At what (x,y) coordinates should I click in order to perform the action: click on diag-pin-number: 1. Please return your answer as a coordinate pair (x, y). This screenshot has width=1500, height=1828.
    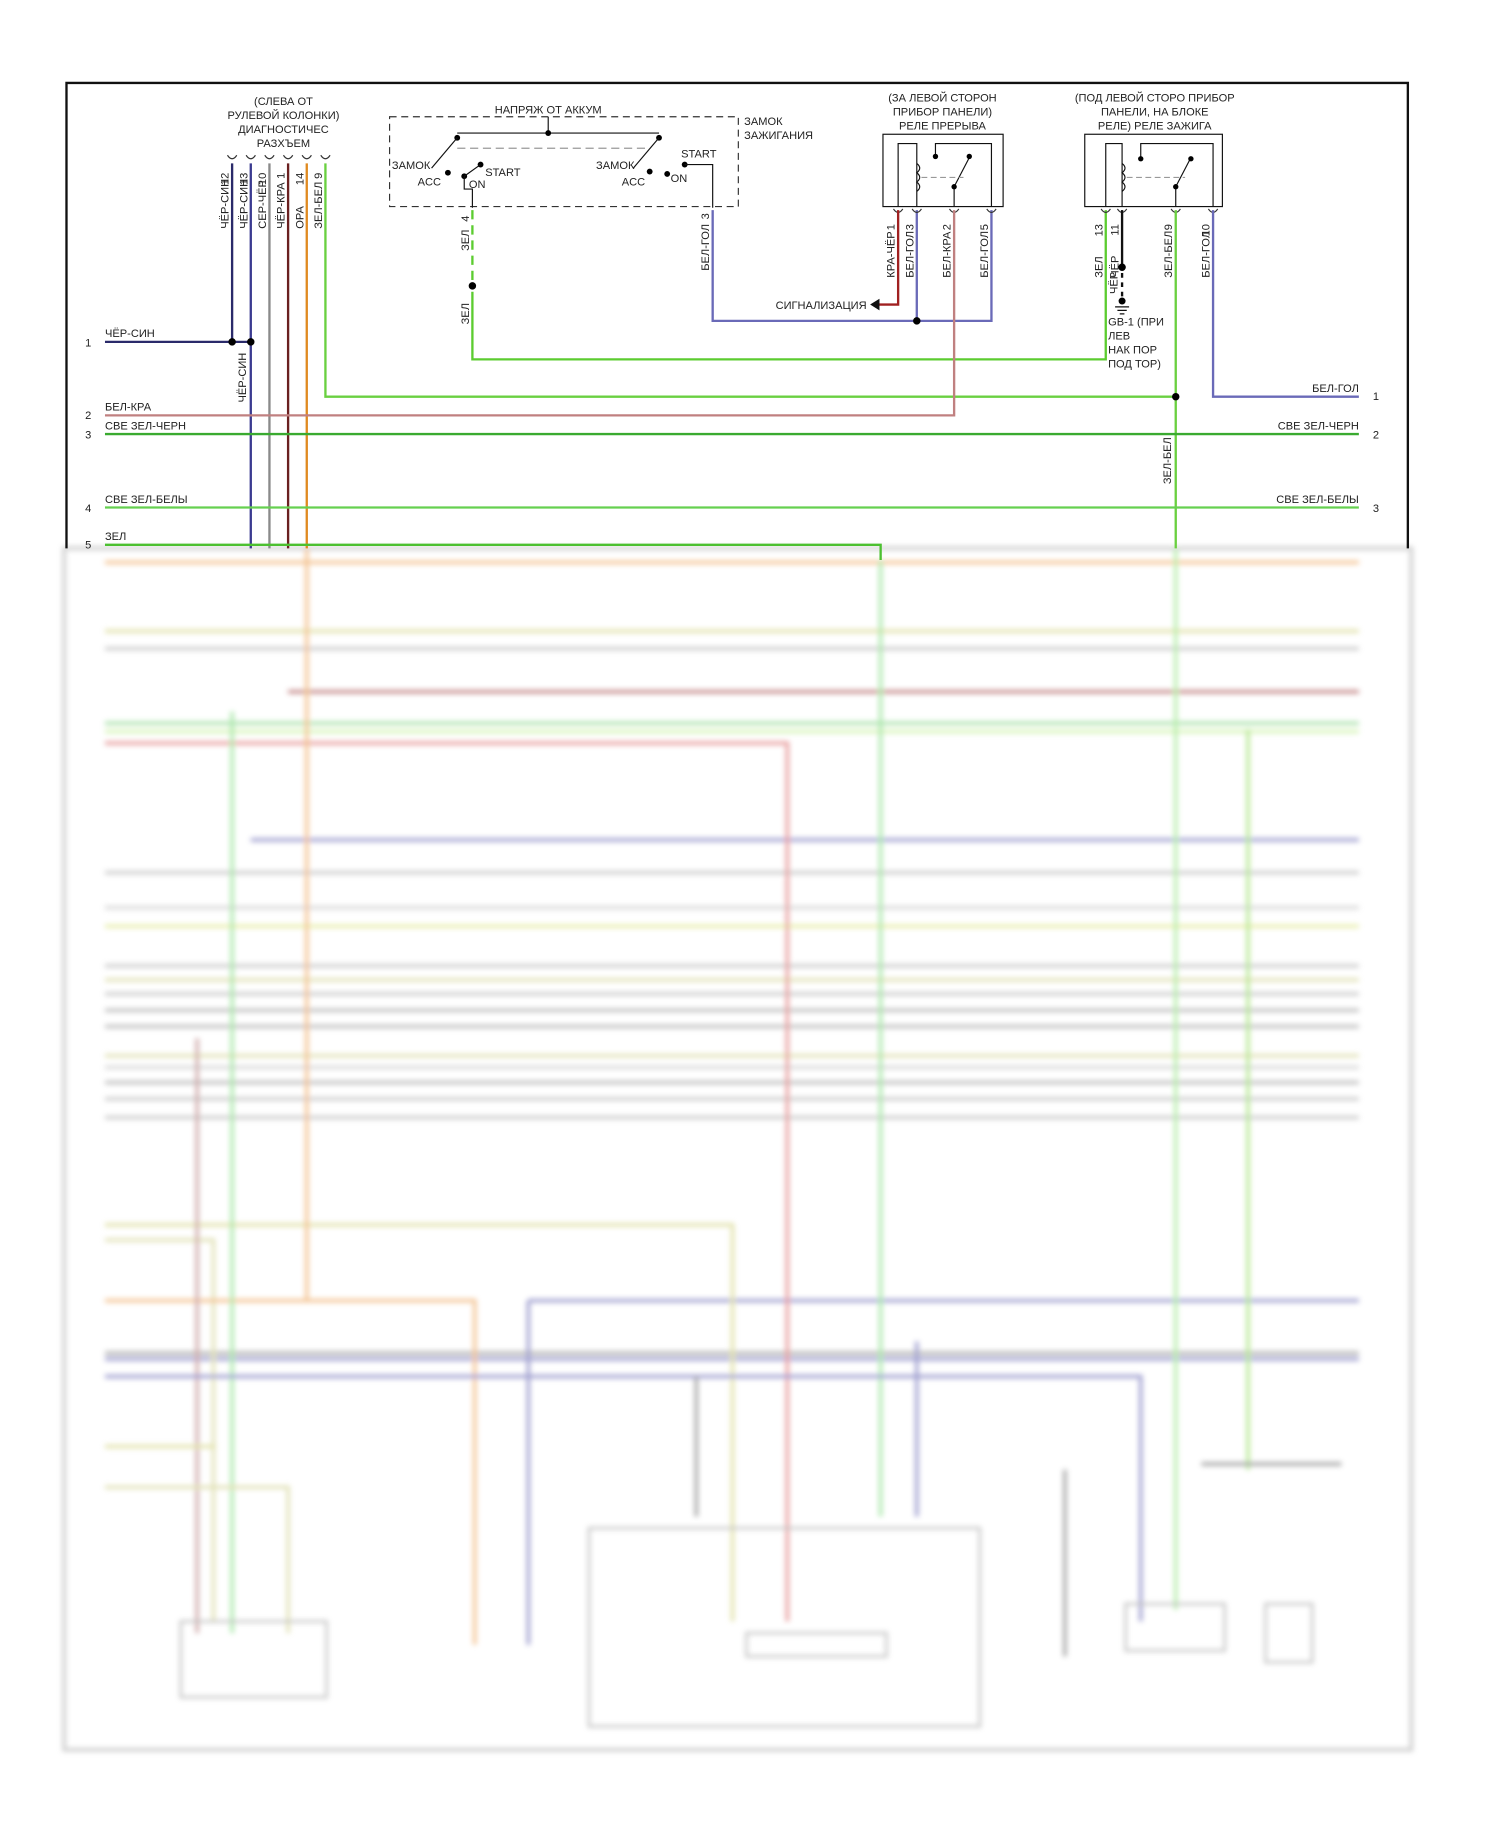
    Looking at the image, I should click on (282, 176).